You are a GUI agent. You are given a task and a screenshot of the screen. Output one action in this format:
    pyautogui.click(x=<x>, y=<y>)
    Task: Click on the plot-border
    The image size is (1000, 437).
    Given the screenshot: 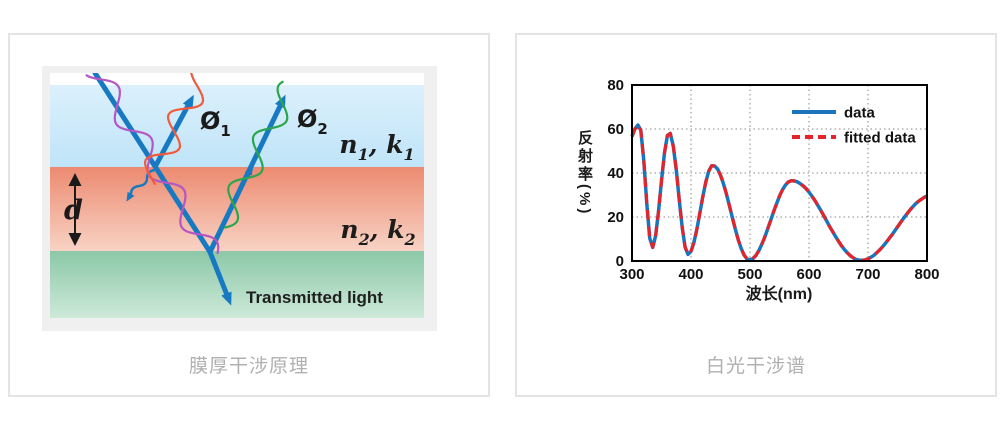 What is the action you would take?
    pyautogui.click(x=779, y=173)
    